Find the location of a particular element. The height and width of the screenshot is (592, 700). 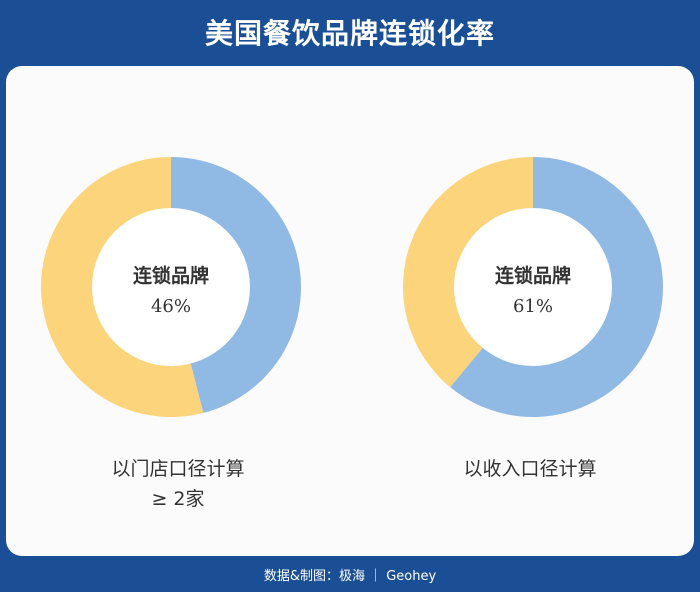

header-bar: 美国餐饮品牌连锁化率 is located at coordinates (350, 32).